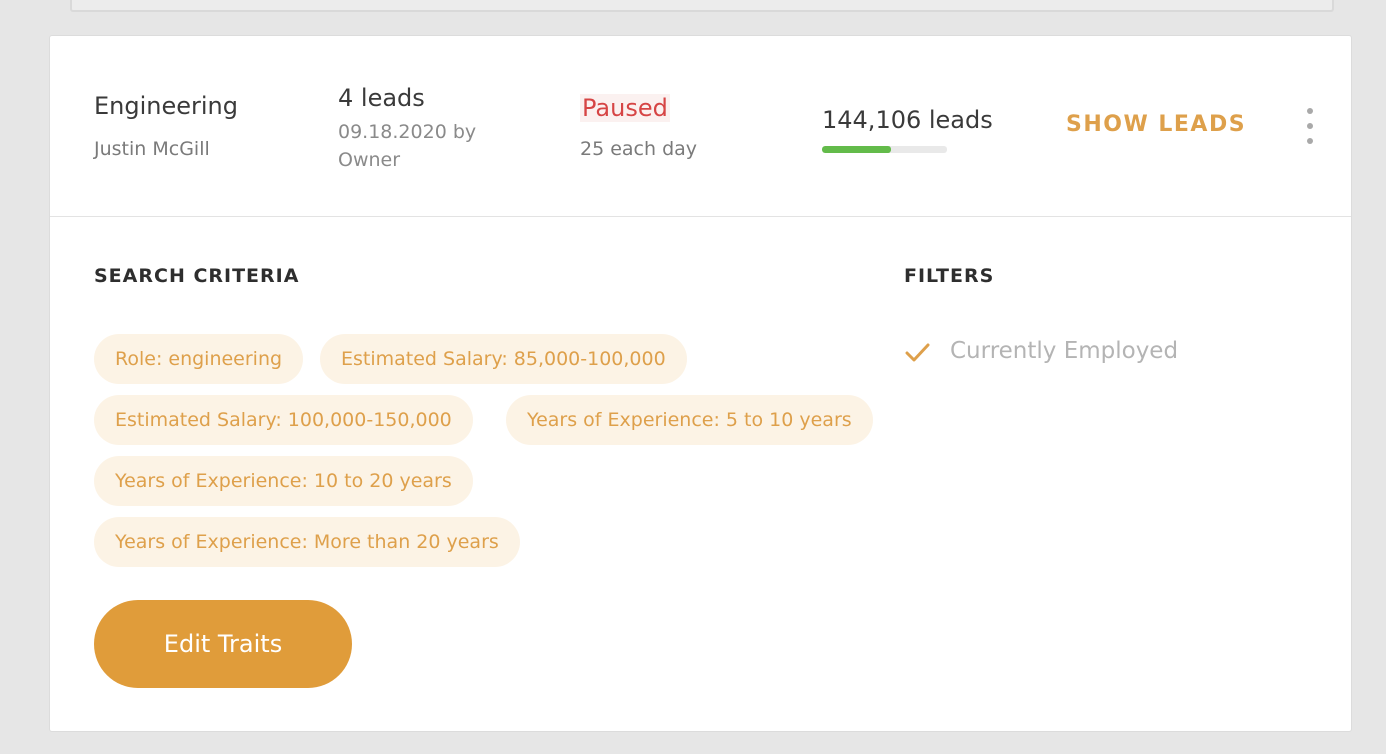 This screenshot has height=754, width=1386. I want to click on campaign-owner: Justin McGill, so click(152, 149).